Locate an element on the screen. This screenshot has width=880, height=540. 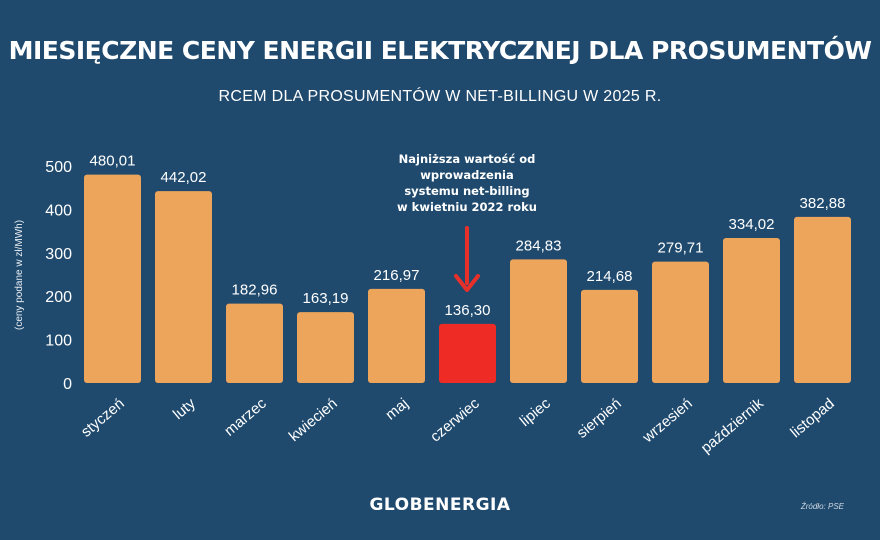
annotation-text: Najniższa wartość od is located at coordinates (467, 159).